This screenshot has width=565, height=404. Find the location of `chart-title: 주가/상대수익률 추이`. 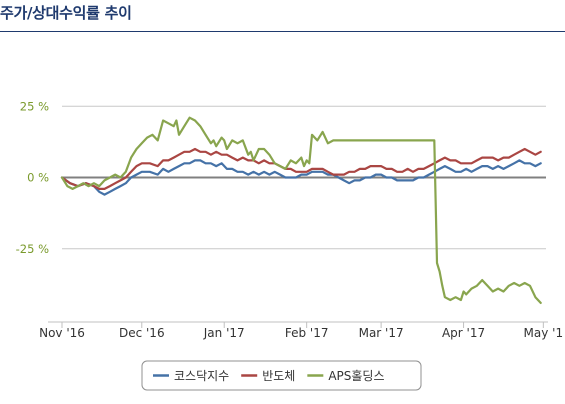

chart-title: 주가/상대수익률 추이 is located at coordinates (66, 13).